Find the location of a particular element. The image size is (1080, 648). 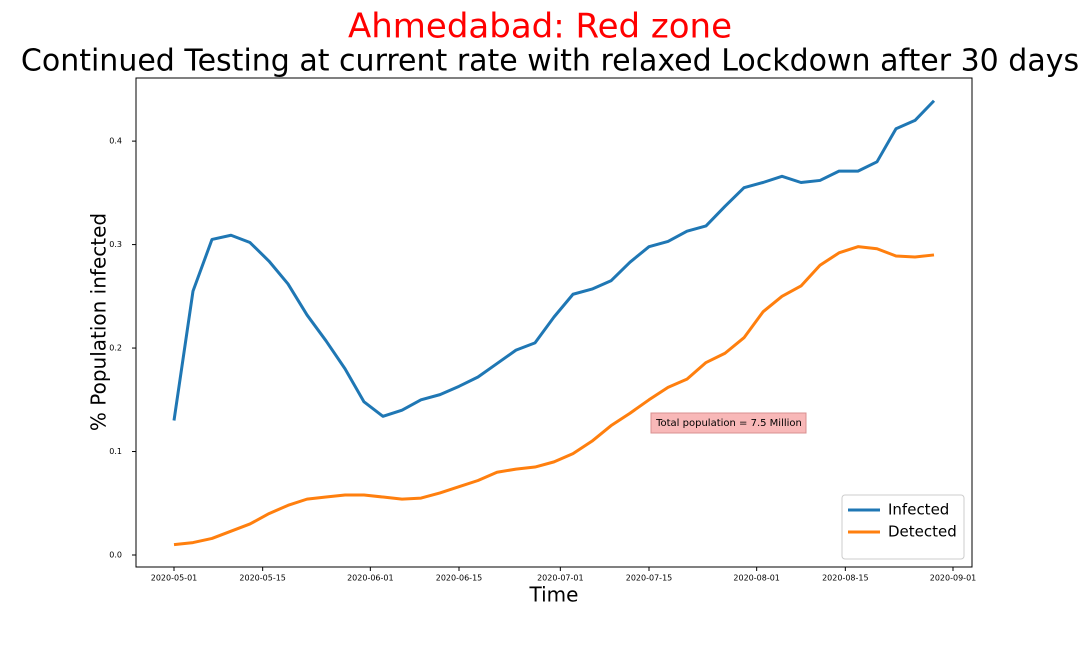

chart-title: Ahmedabad: Red zone is located at coordinates (540, 27).